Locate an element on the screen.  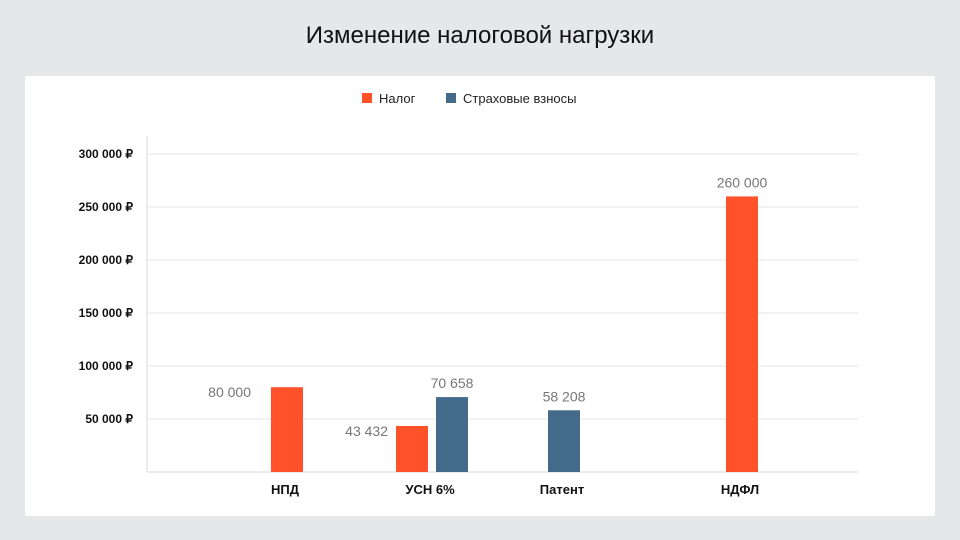
x-tick-label: НПД is located at coordinates (285, 489).